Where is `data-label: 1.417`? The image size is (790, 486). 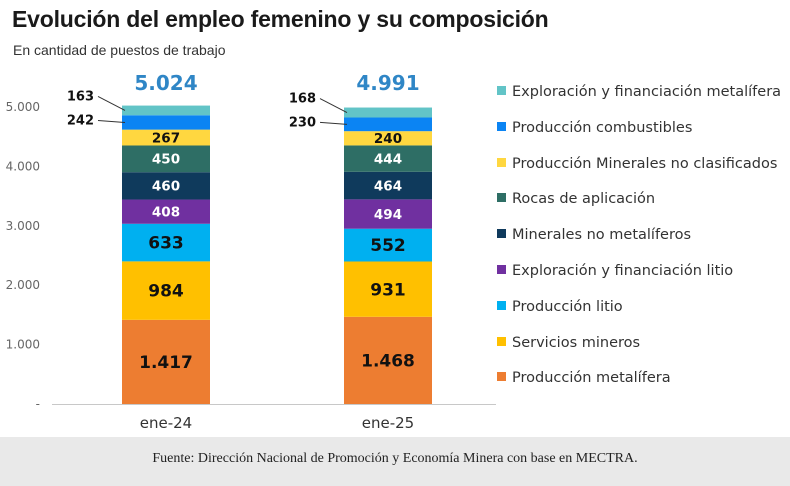 data-label: 1.417 is located at coordinates (166, 363).